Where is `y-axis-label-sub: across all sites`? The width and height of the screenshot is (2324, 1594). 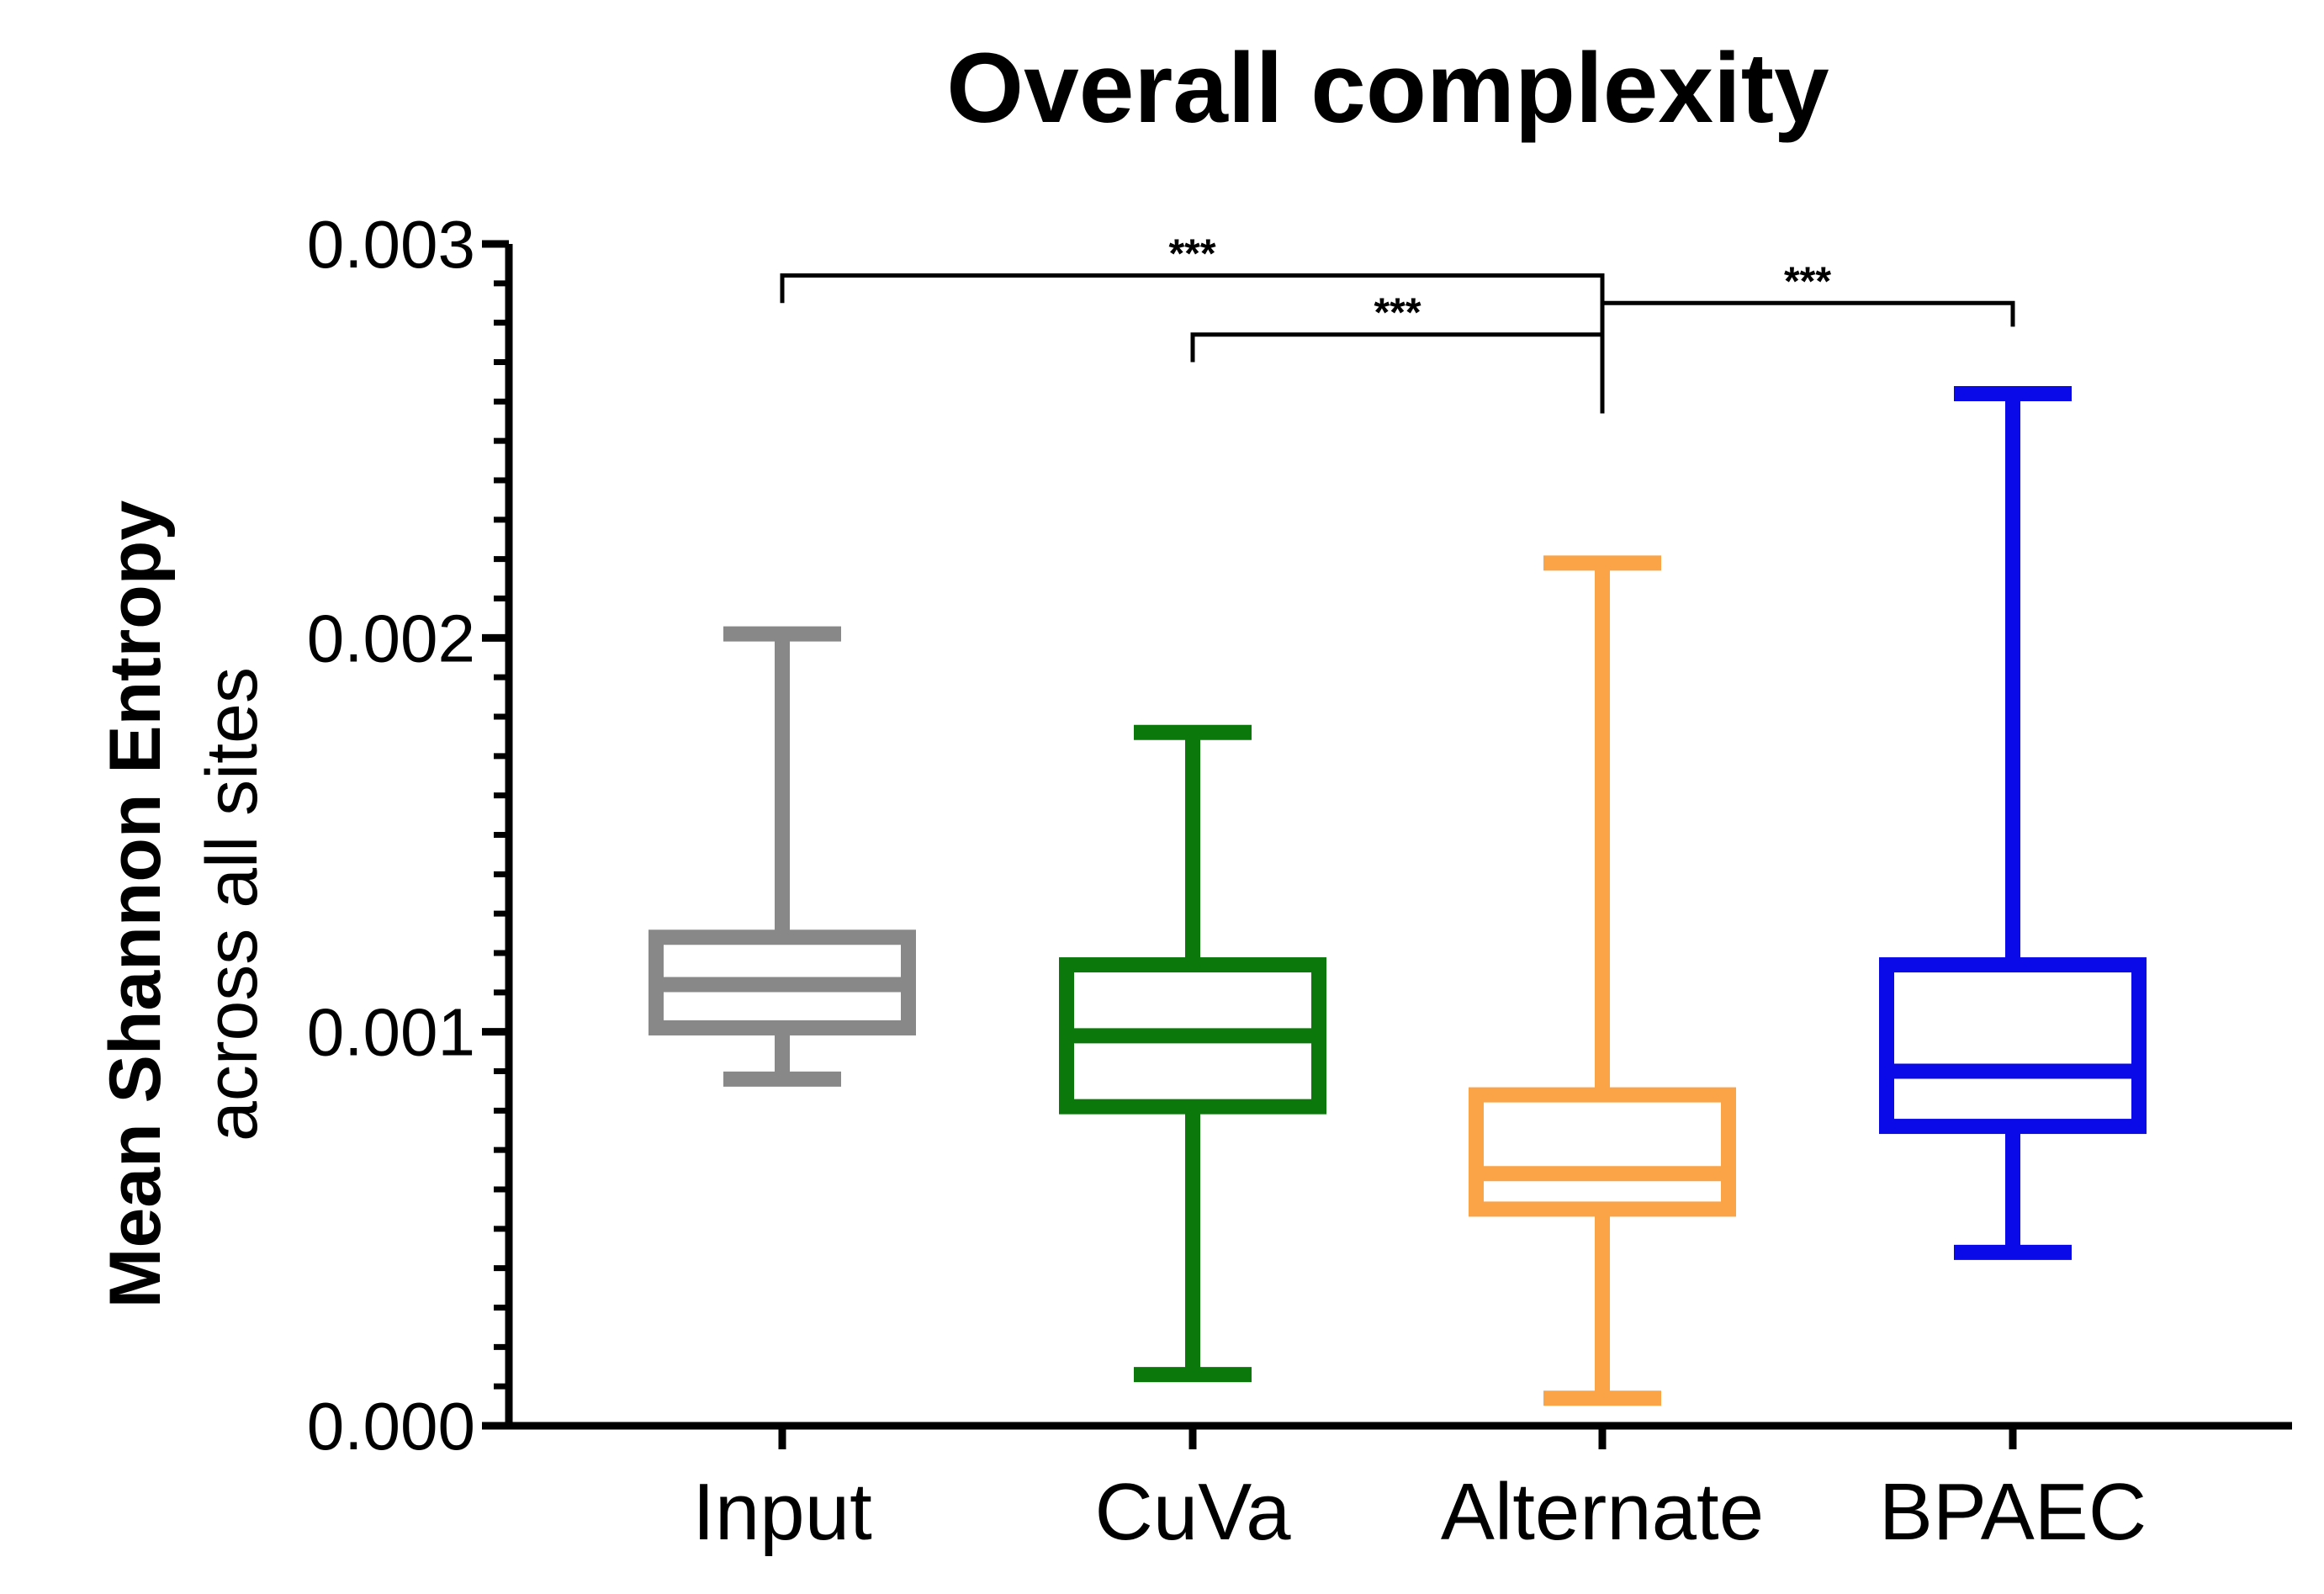 y-axis-label-sub: across all sites is located at coordinates (233, 904).